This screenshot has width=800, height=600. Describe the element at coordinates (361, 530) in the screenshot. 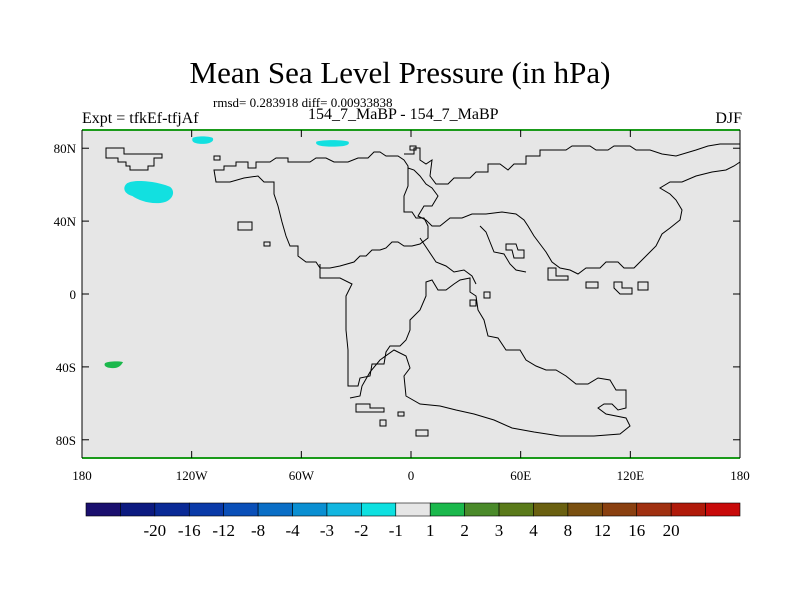

I see `colorbar-label: -2` at that location.